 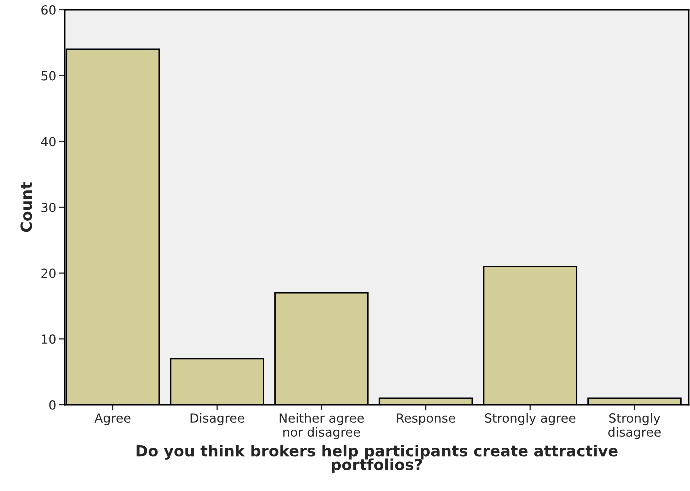 What do you see at coordinates (530, 419) in the screenshot?
I see `x-tick-label: Strongly agree` at bounding box center [530, 419].